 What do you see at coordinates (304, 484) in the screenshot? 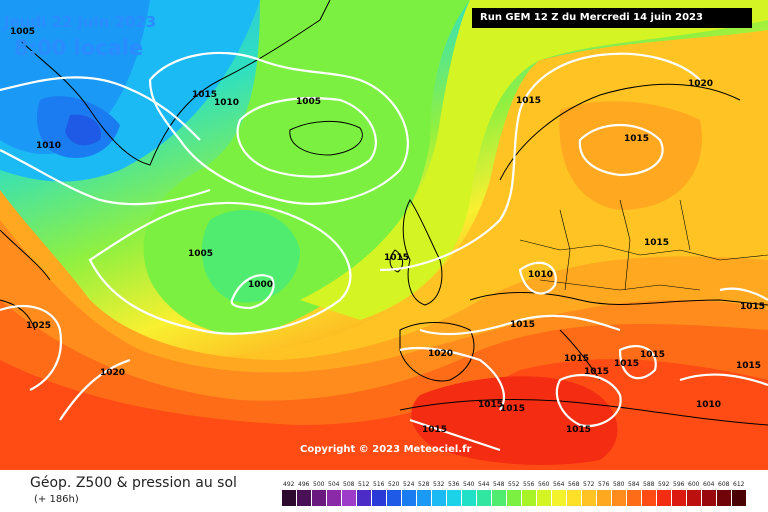
I see `legend-tick-label: 496` at bounding box center [304, 484].